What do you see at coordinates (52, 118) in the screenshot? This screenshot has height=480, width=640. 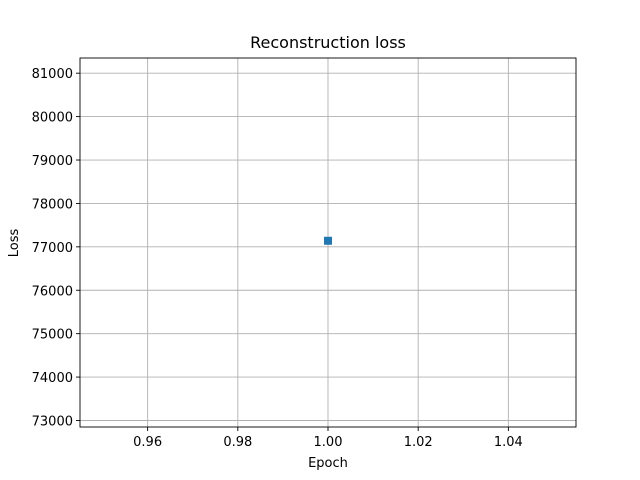 I see `y-tick-label: 80000` at bounding box center [52, 118].